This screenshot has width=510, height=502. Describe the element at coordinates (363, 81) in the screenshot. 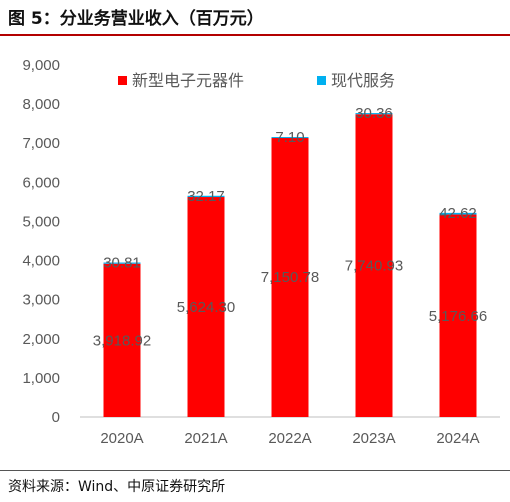

I see `legend-modern-services-label: 现代服务` at that location.